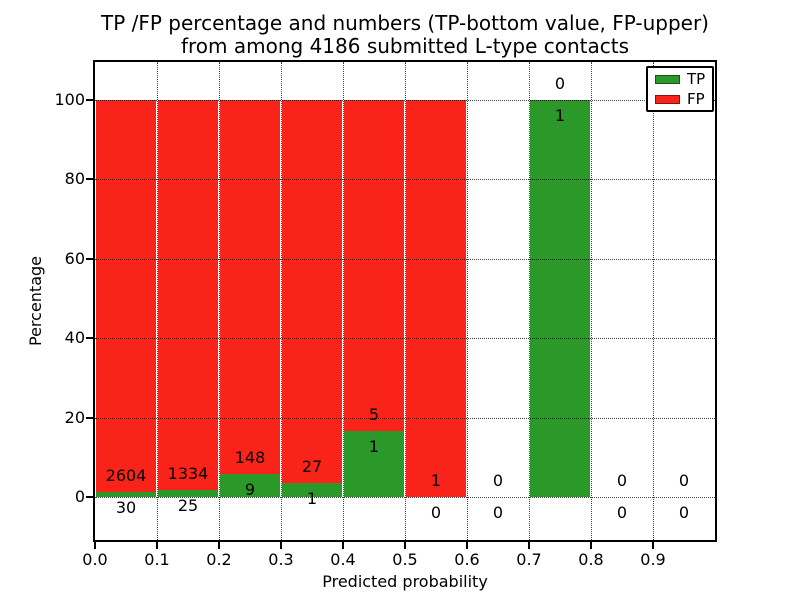 The width and height of the screenshot is (800, 600). Describe the element at coordinates (157, 559) in the screenshot. I see `x-tick-label: 0.1` at that location.